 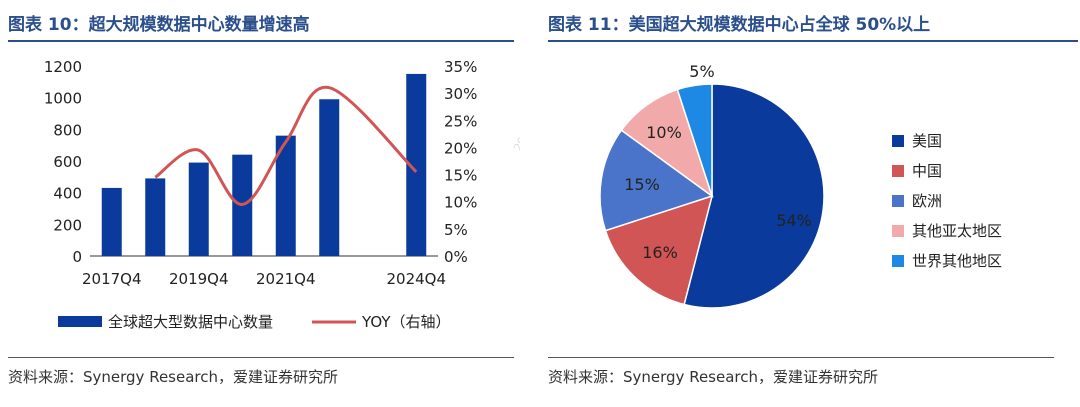 What do you see at coordinates (957, 261) in the screenshot?
I see `pie-legend-label: 世界其他地区` at bounding box center [957, 261].